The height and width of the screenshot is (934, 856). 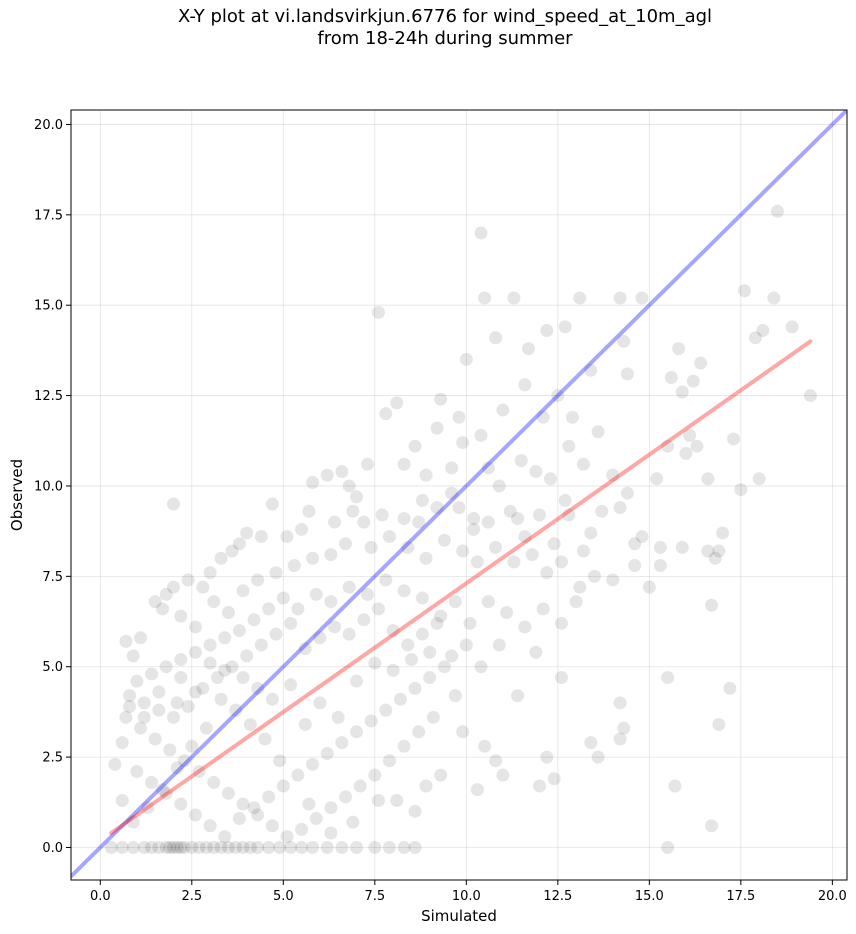 I want to click on x-tick-label: 5.0, so click(x=283, y=896).